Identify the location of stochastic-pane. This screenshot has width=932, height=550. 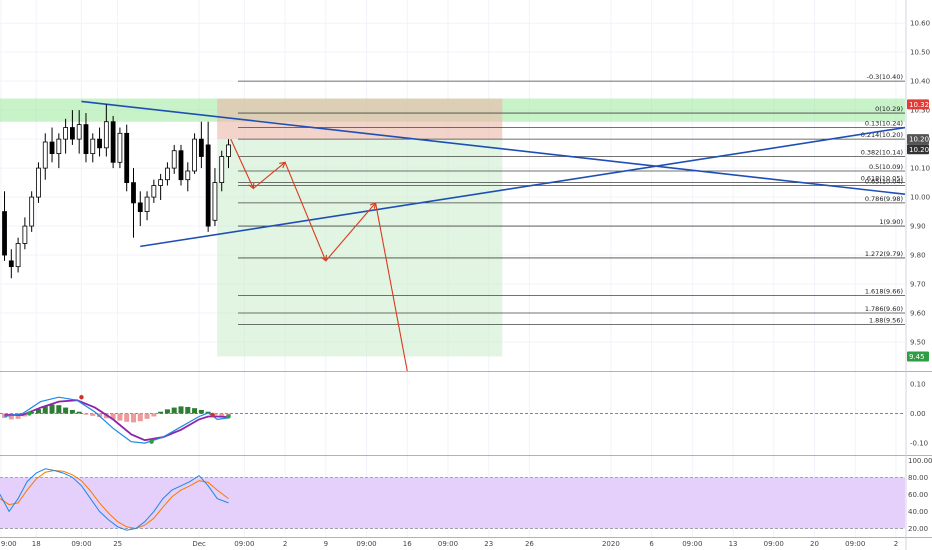
(452, 499).